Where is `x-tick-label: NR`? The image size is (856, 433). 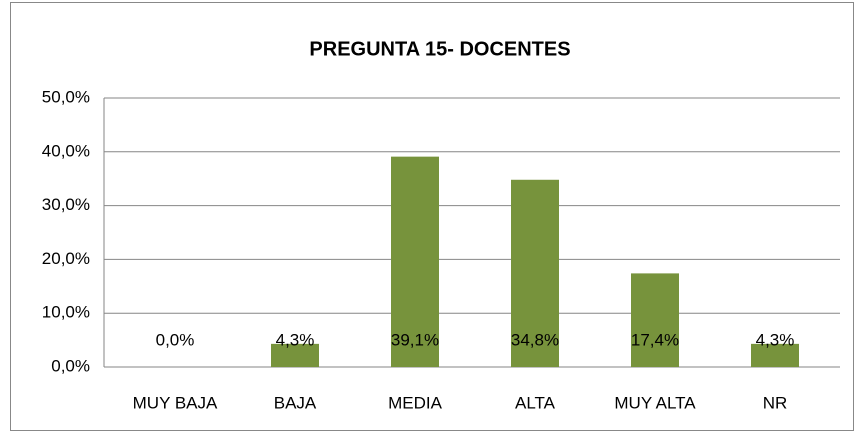
x-tick-label: NR is located at coordinates (775, 402).